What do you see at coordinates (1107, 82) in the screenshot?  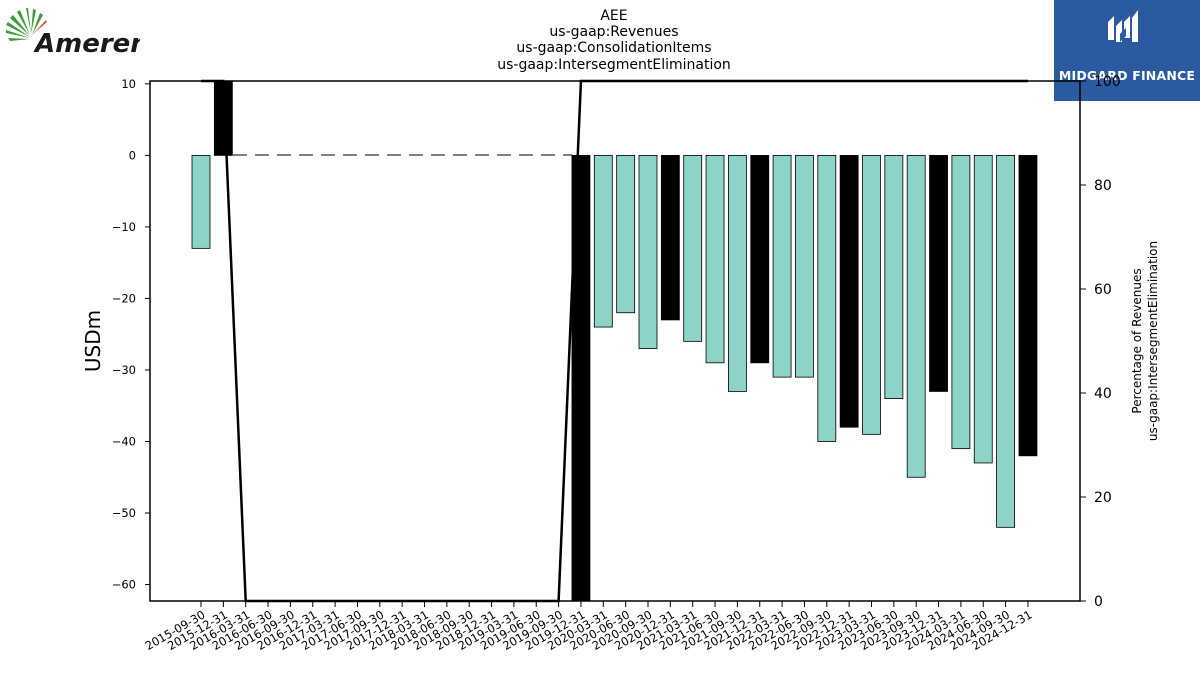 I see `y2-tick-label: 100` at bounding box center [1107, 82].